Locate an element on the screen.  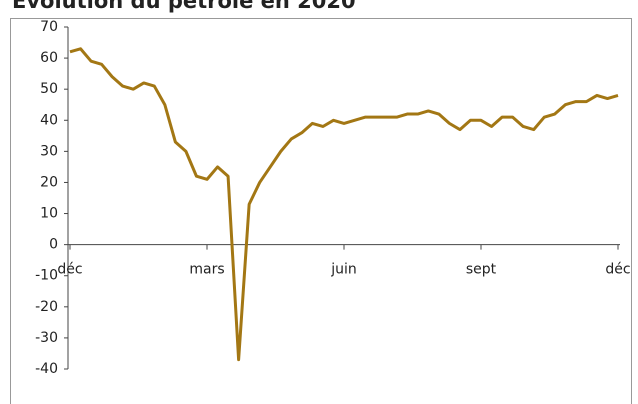
x-tick-label: juin is located at coordinates (343, 270).